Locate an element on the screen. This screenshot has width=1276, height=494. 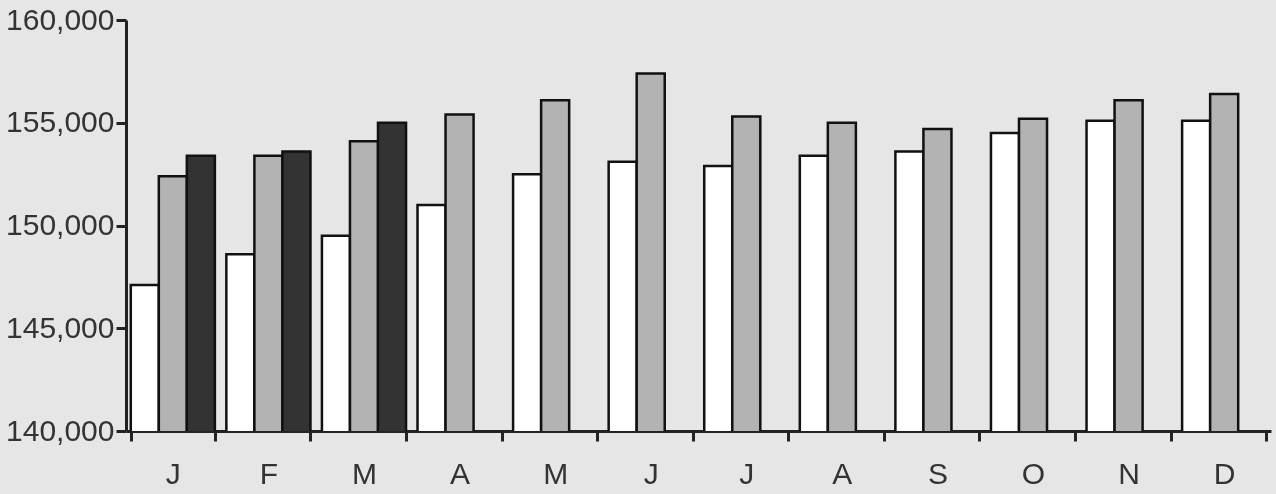
x-tick-label: F is located at coordinates (269, 473).